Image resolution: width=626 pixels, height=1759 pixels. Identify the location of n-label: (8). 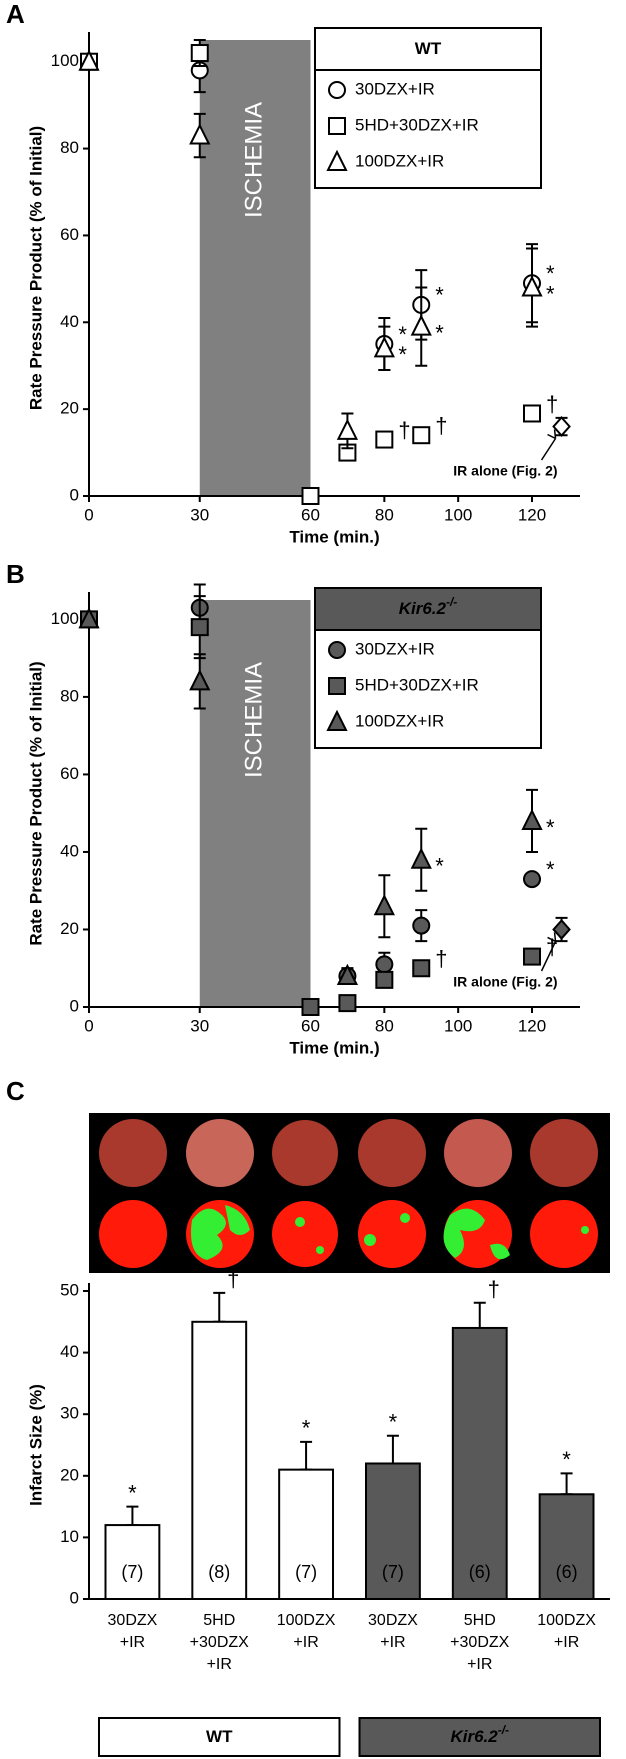
(219, 1572).